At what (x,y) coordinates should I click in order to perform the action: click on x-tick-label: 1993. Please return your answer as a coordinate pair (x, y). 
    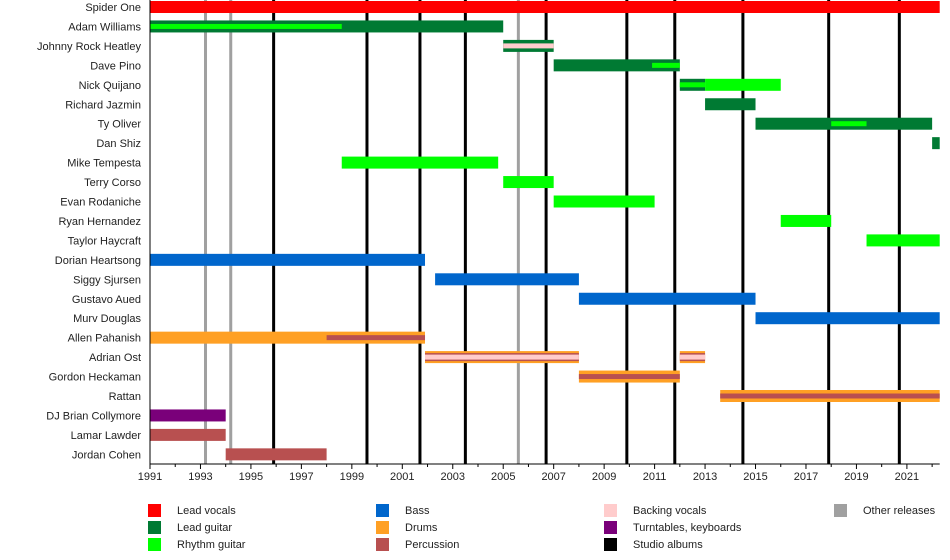
    Looking at the image, I should click on (200, 477).